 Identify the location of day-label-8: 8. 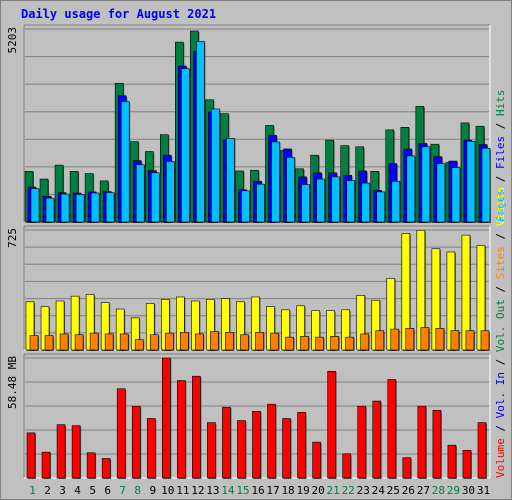
(137, 490).